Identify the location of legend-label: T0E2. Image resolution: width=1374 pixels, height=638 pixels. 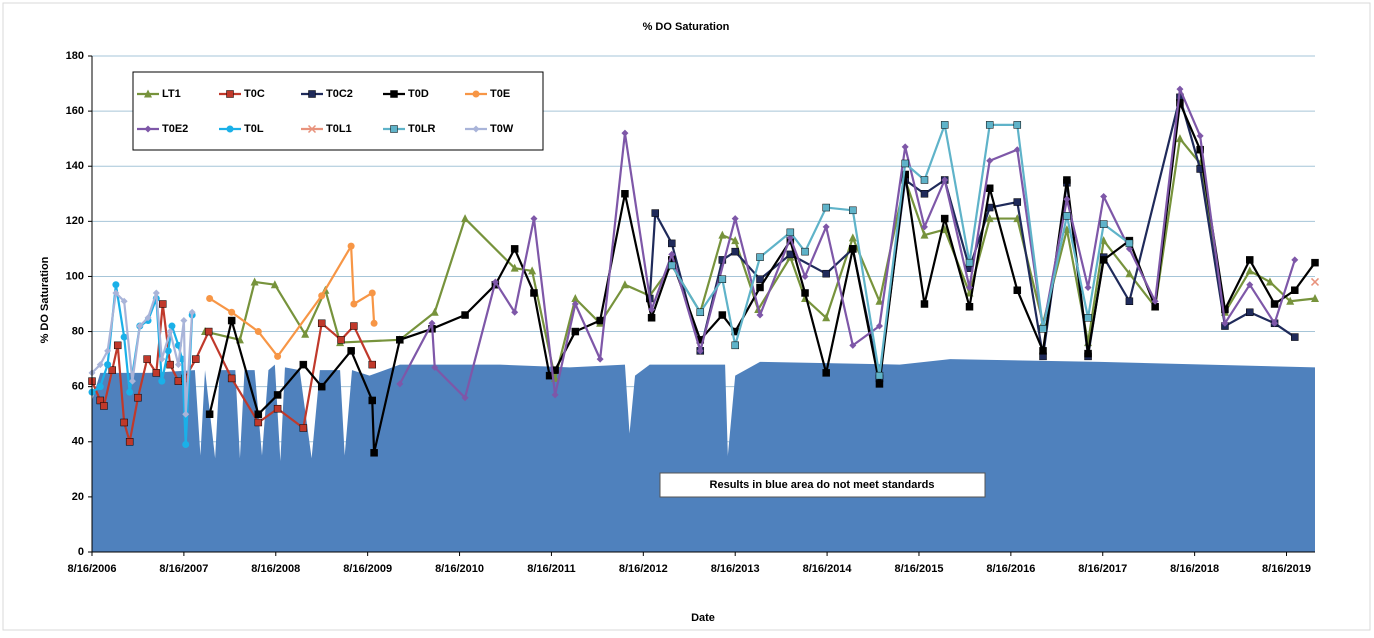
(175, 129).